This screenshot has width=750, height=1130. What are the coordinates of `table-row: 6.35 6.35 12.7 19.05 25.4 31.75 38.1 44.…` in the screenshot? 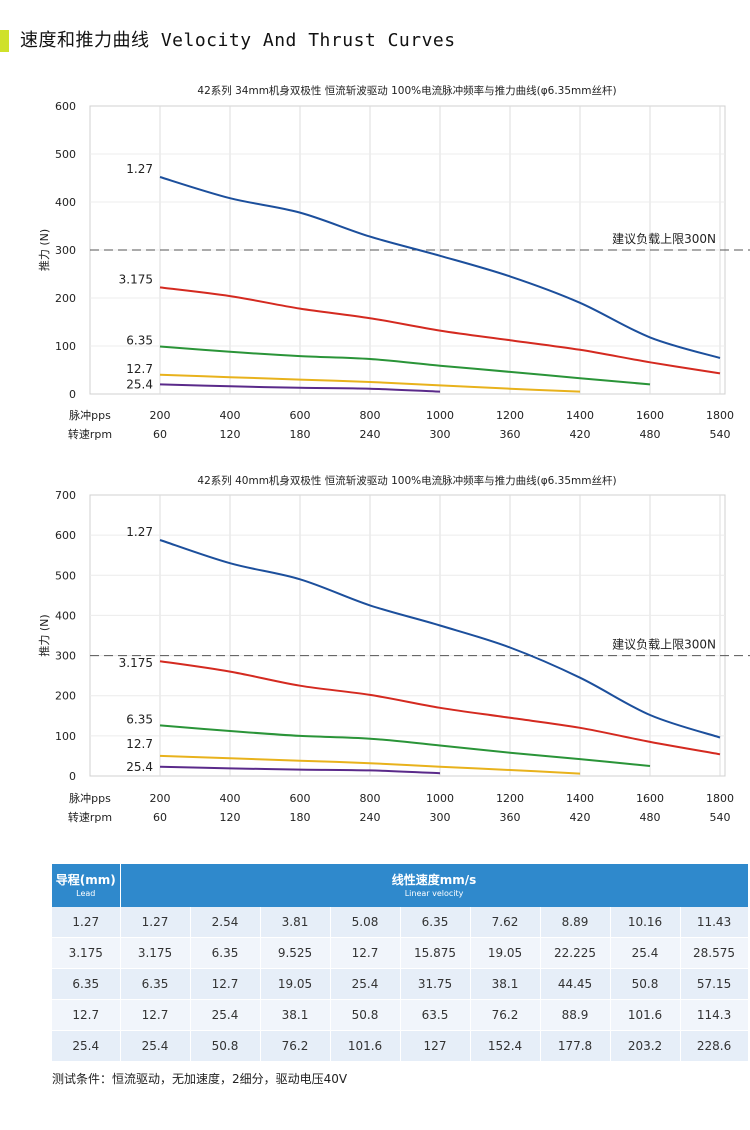 It's located at (400, 984).